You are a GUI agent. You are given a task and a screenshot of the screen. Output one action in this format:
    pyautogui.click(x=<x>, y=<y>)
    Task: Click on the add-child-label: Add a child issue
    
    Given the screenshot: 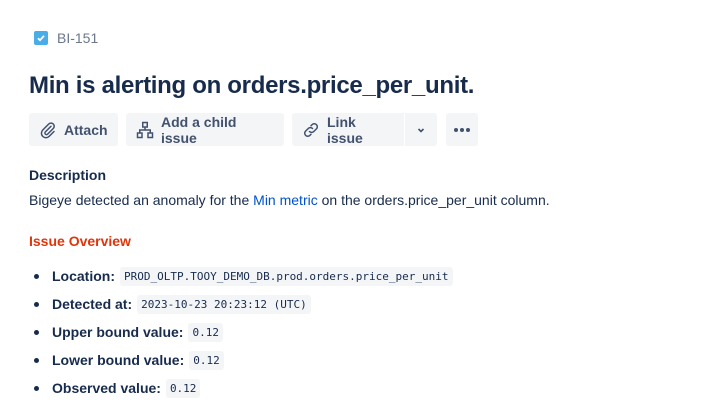 What is the action you would take?
    pyautogui.click(x=199, y=129)
    